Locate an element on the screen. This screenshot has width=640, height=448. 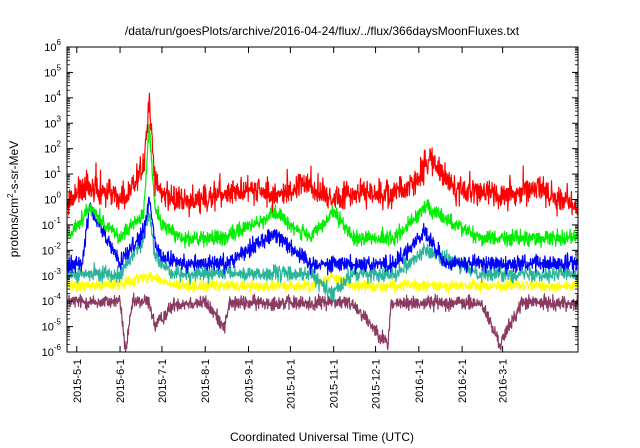
y-tick-label: 10⁻³ is located at coordinates (52, 275).